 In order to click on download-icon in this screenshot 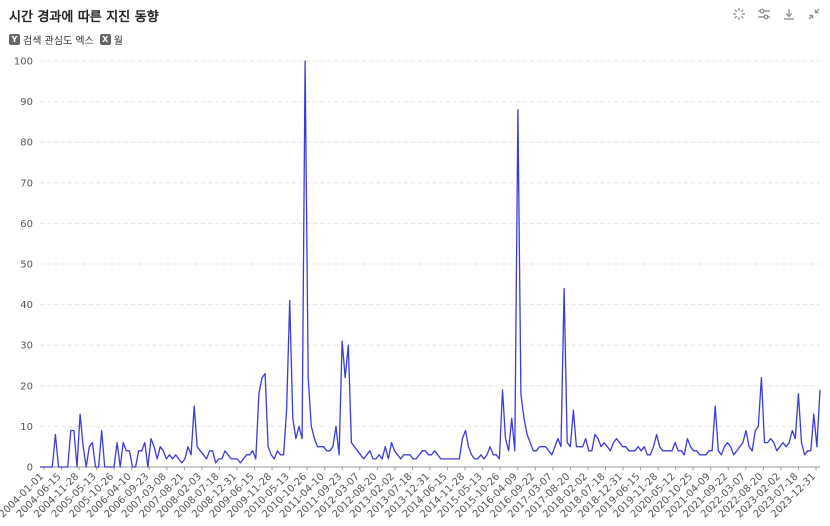, I will do `click(789, 14)`.